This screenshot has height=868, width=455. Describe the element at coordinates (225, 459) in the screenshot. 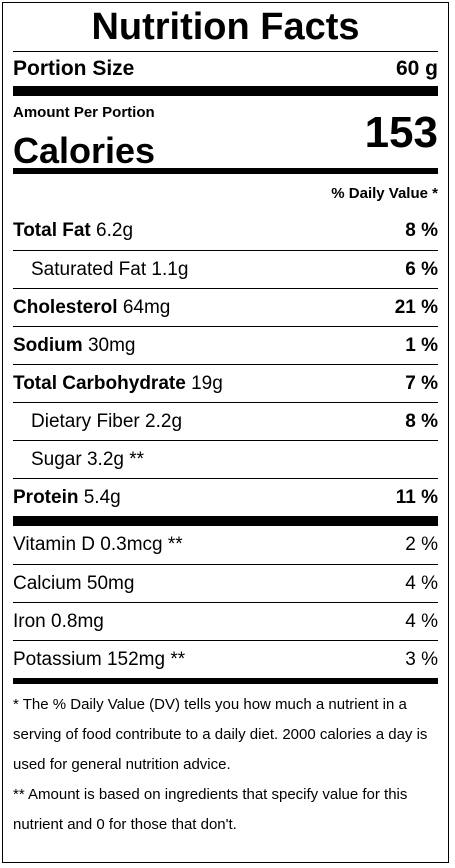

I see `nutrient-row-sugar: Sugar 3.2g **` at that location.